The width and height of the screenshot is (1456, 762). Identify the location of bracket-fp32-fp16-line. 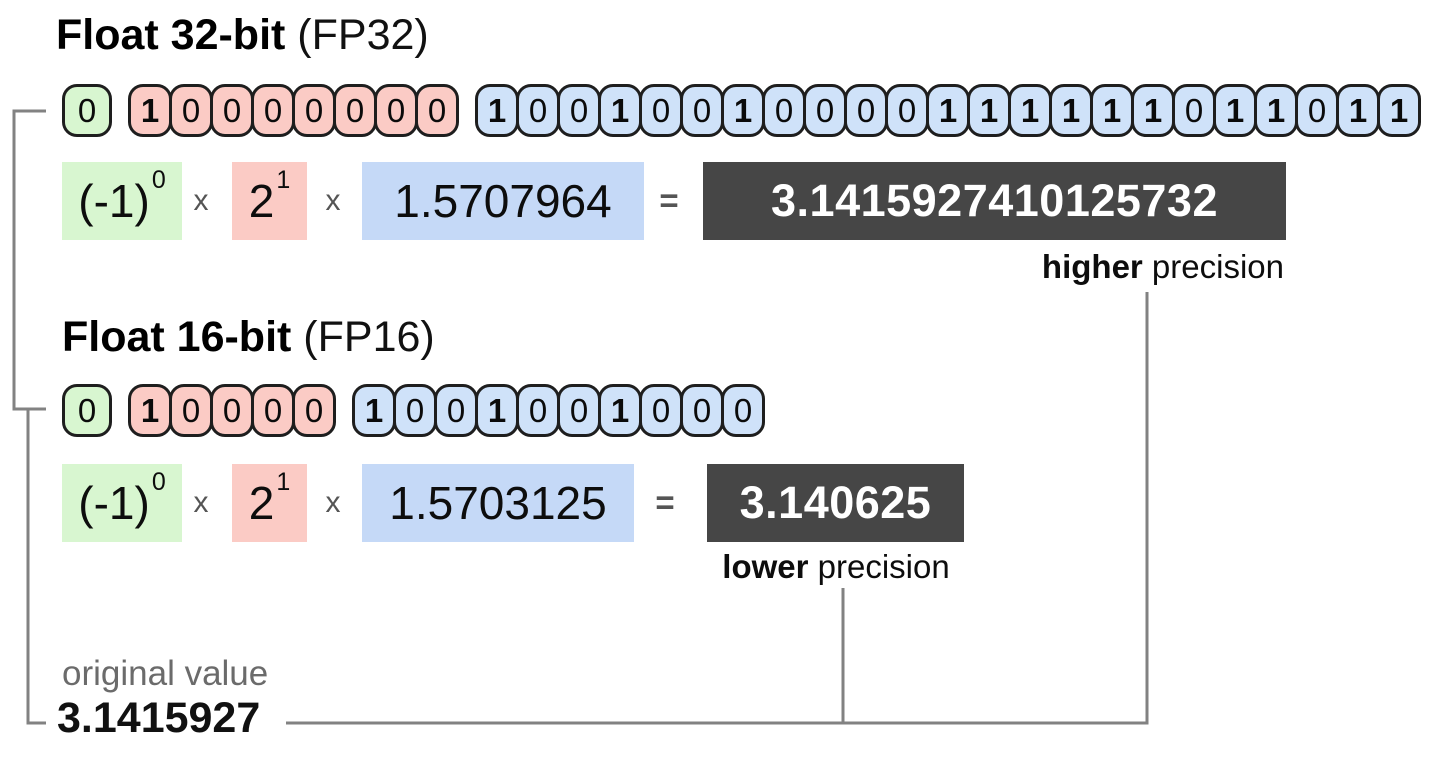
(29, 260).